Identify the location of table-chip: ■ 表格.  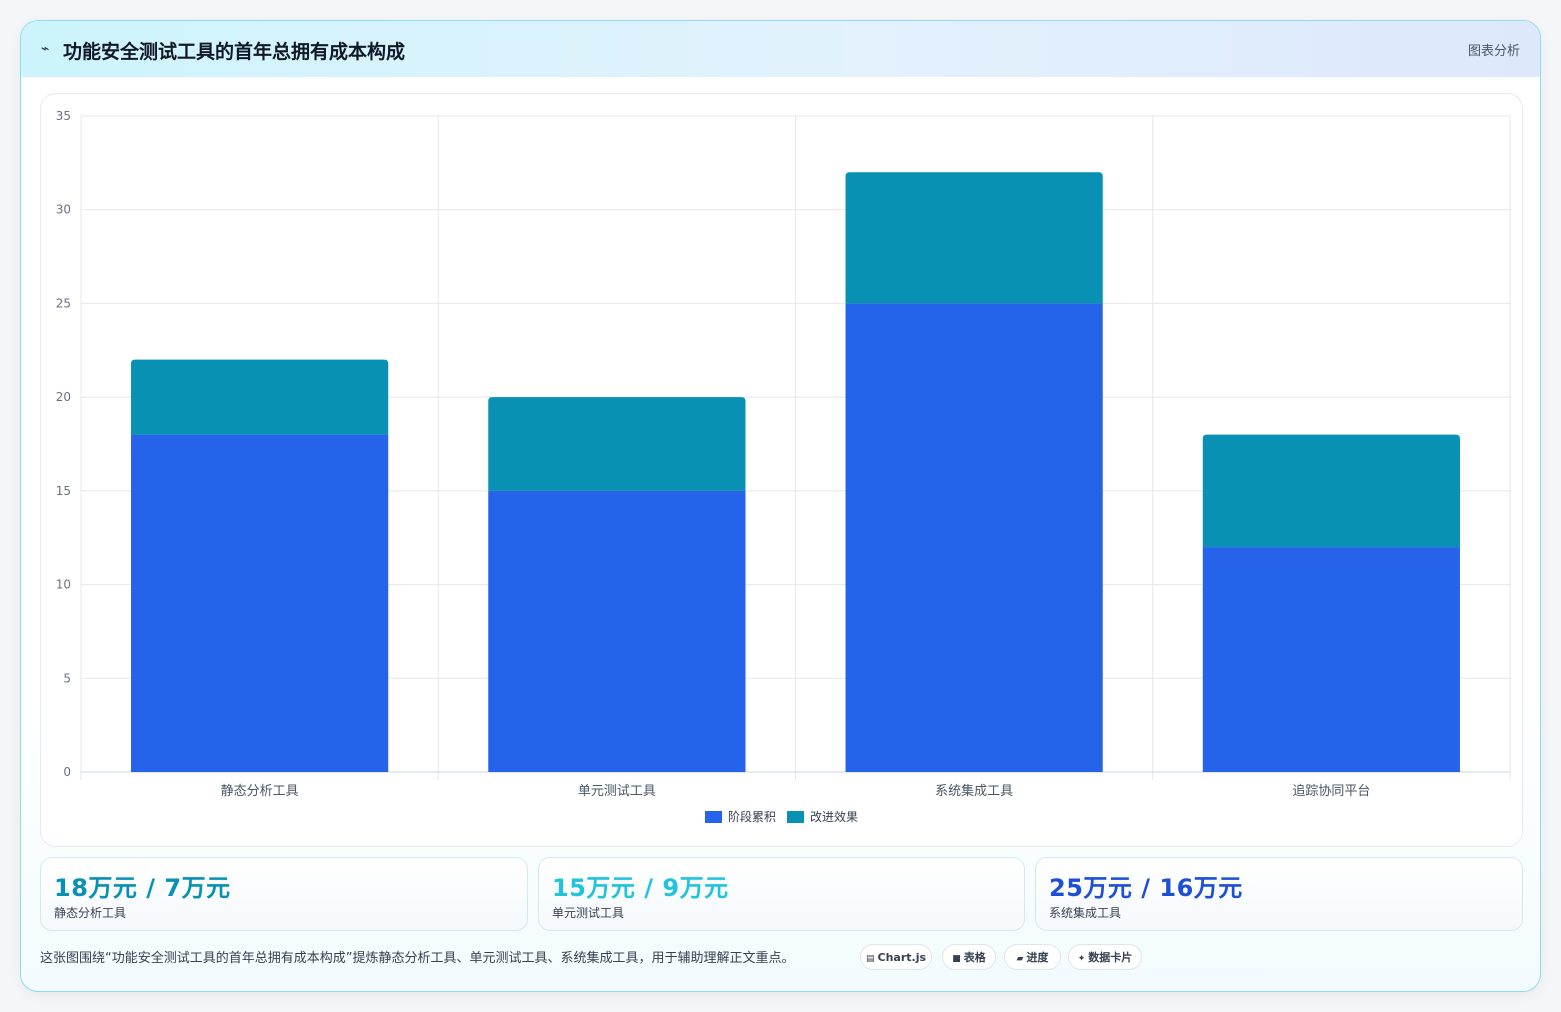
(969, 957).